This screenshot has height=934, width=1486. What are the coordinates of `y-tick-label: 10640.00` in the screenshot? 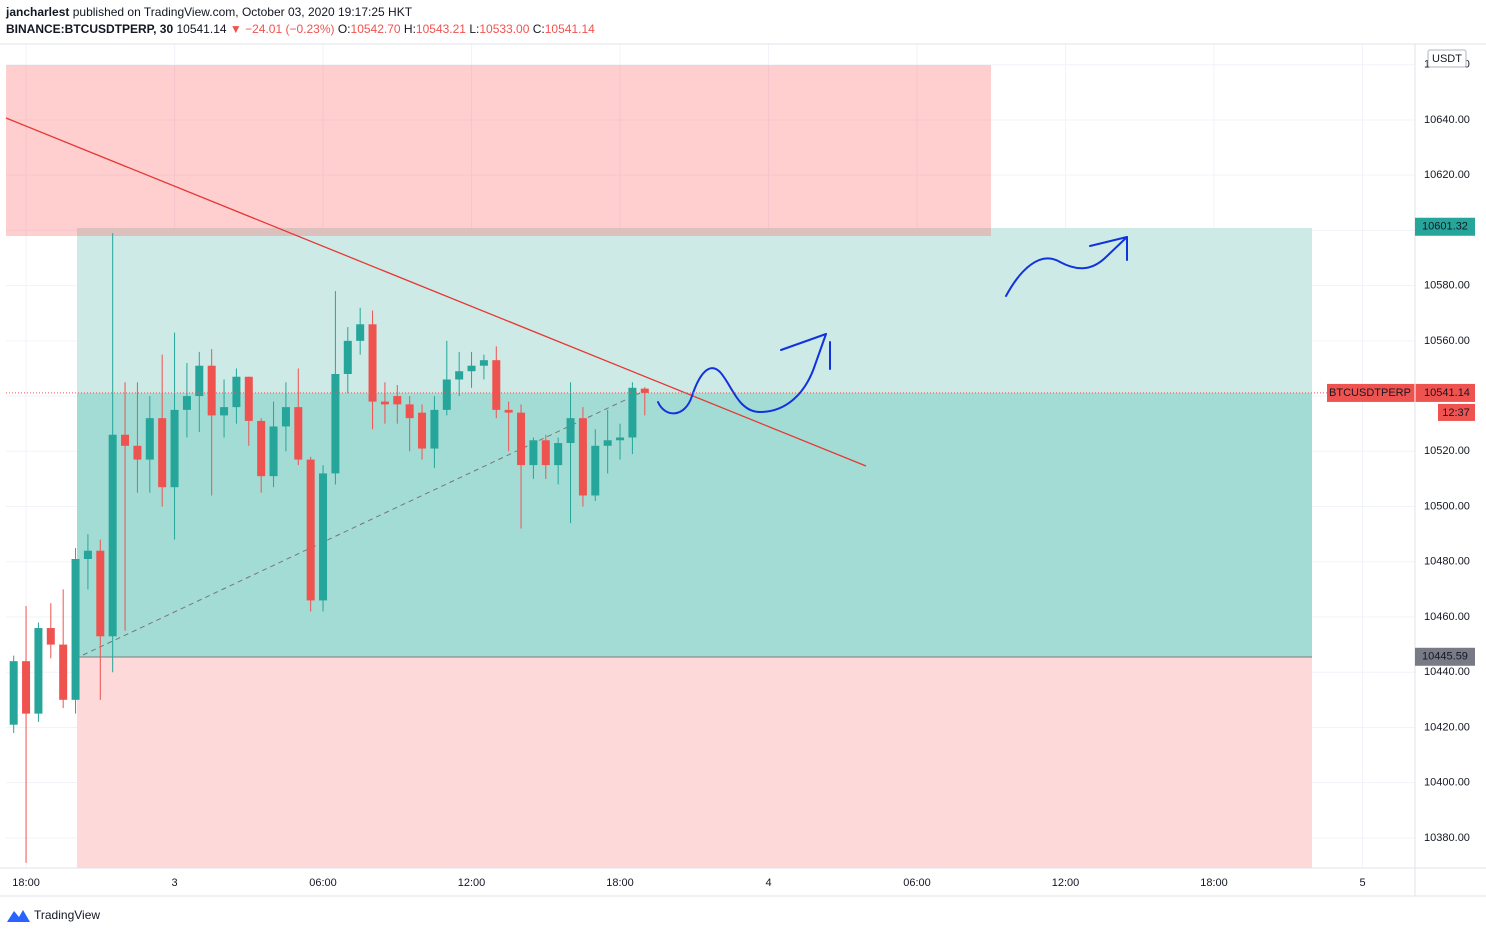 It's located at (1447, 120).